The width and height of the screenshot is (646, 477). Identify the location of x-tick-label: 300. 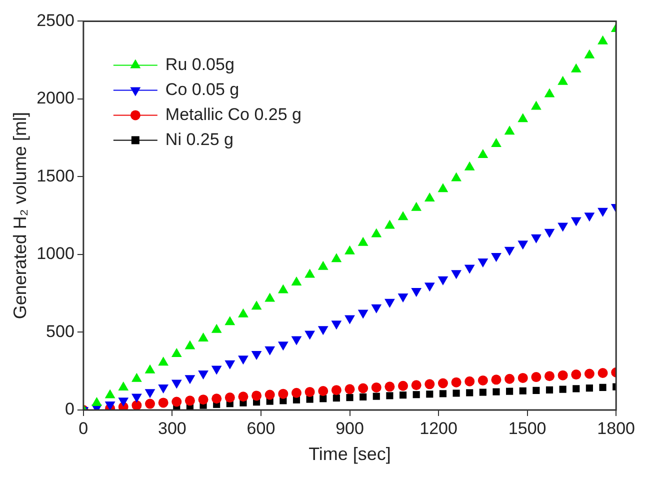
(172, 428).